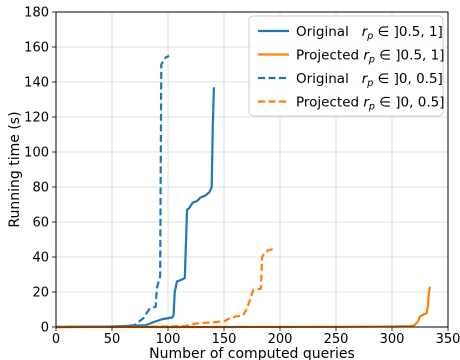 This screenshot has height=360, width=460. What do you see at coordinates (369, 80) in the screenshot?
I see `legend-label: Original rp ∈ ]0, 0.5]` at bounding box center [369, 80].